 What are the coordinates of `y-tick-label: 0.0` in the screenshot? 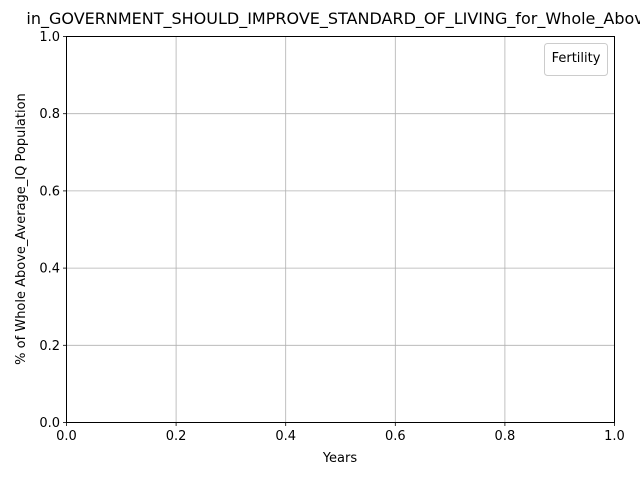 It's located at (49, 423).